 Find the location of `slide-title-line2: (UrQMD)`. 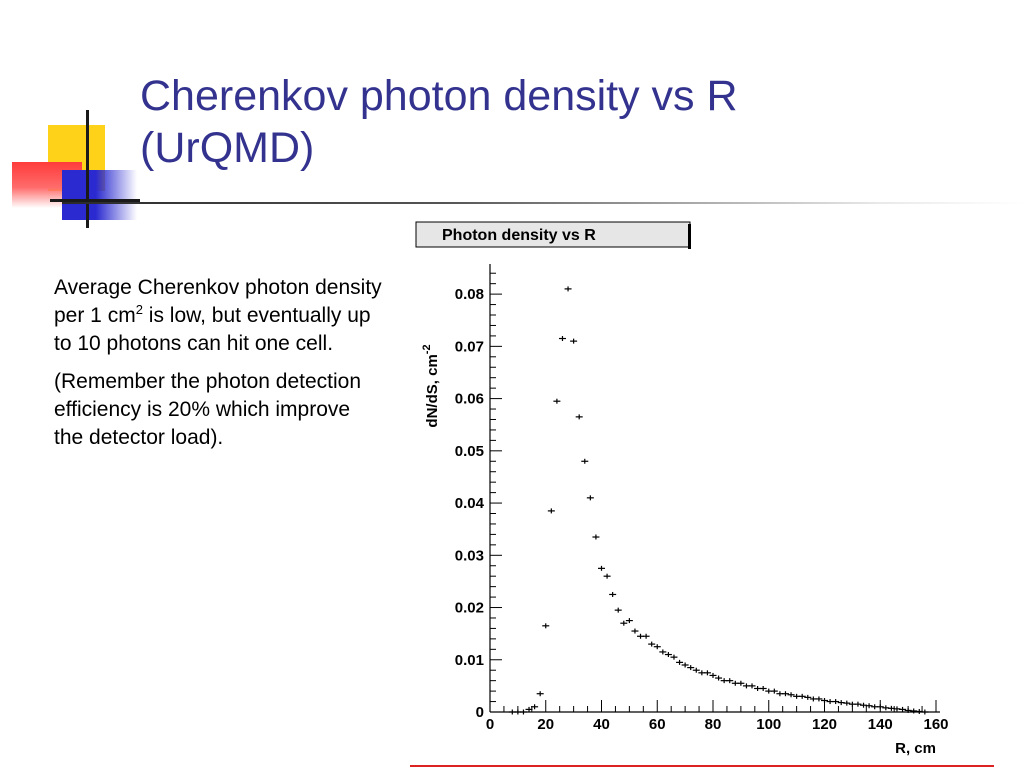

slide-title-line2: (UrQMD) is located at coordinates (227, 148).